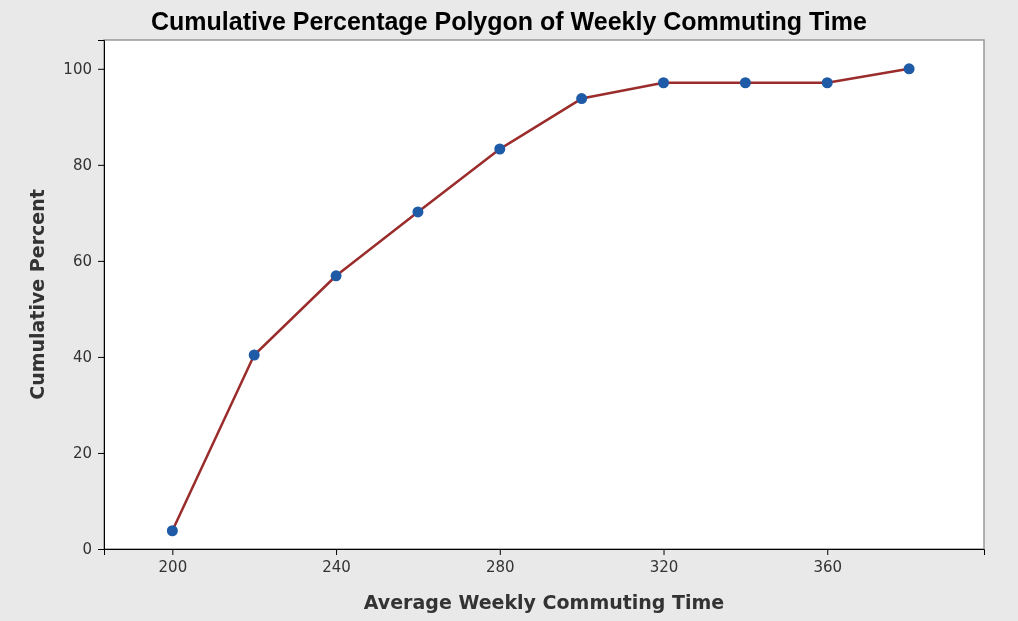 This screenshot has width=1018, height=621. I want to click on x-axis-title: Average Weekly Commuting Time, so click(544, 602).